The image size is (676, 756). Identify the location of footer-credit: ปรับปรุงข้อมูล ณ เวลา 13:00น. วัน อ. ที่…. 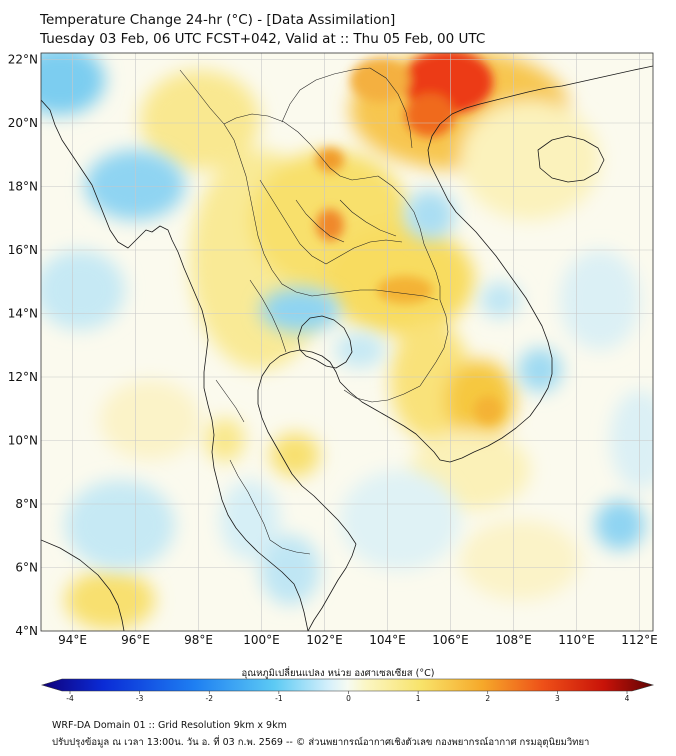
(321, 742).